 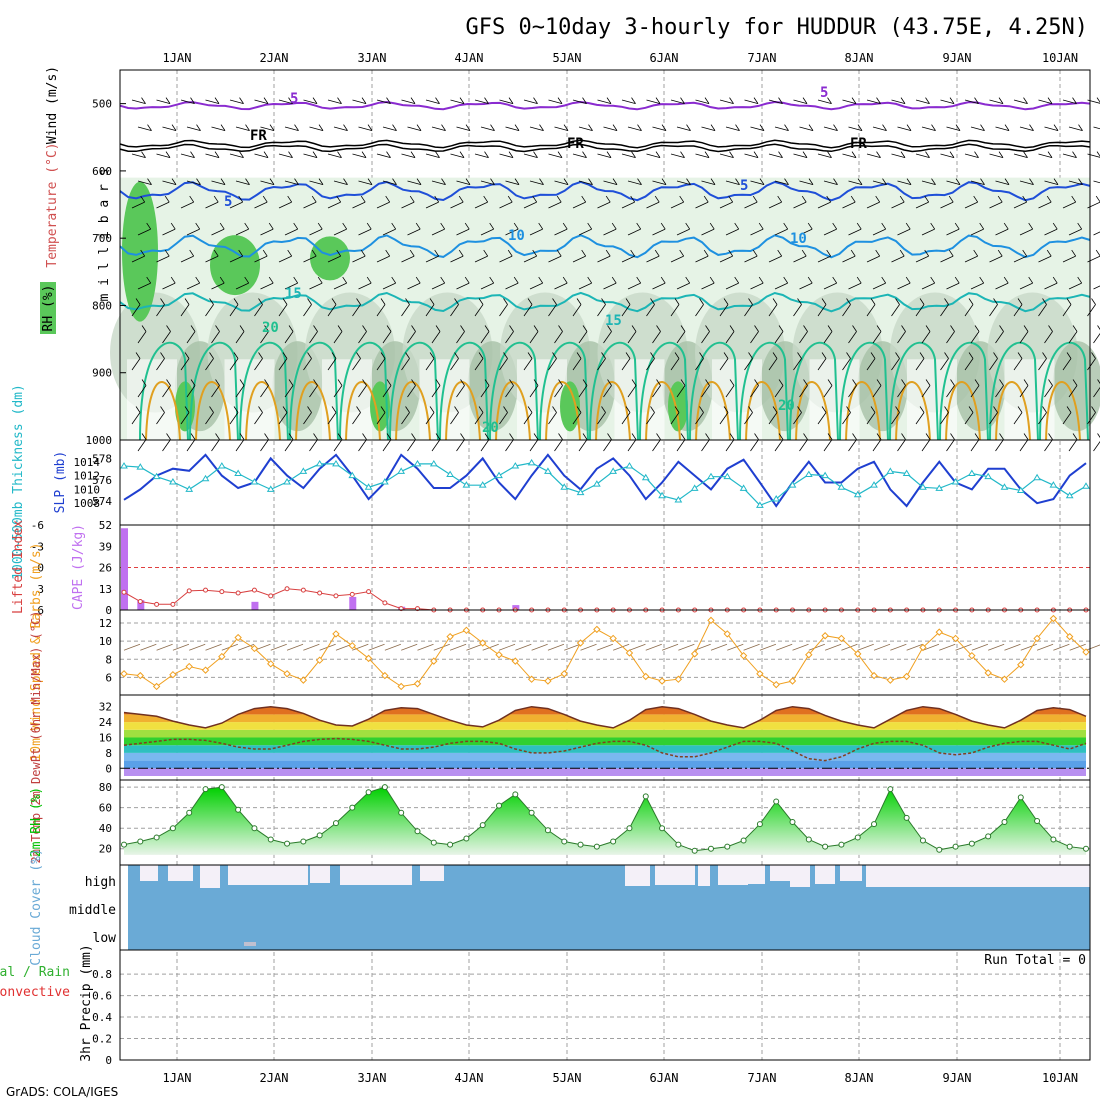 What do you see at coordinates (567, 1078) in the screenshot?
I see `day-label-bottom: 5JAN` at bounding box center [567, 1078].